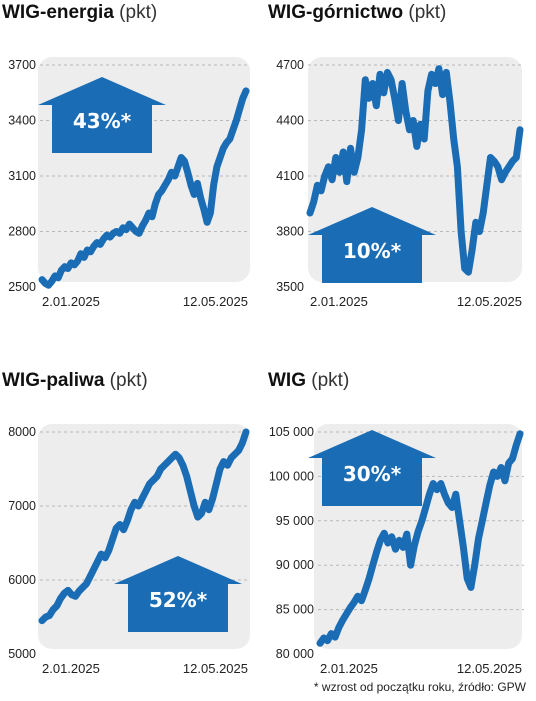 The height and width of the screenshot is (701, 536). I want to click on chart-3-title: WIG-paliwa (pkt), so click(75, 381).